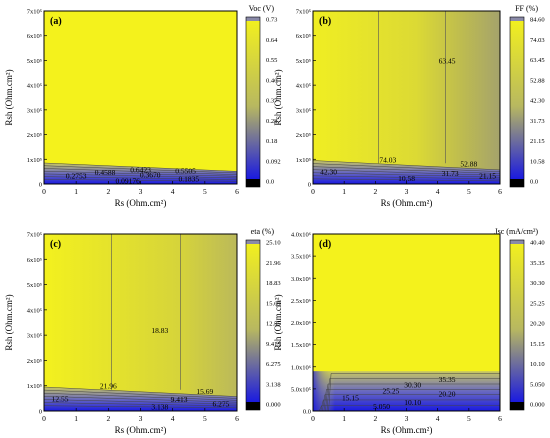 The height and width of the screenshot is (438, 550). I want to click on colorbar-tick-label: 35.35, so click(537, 263).